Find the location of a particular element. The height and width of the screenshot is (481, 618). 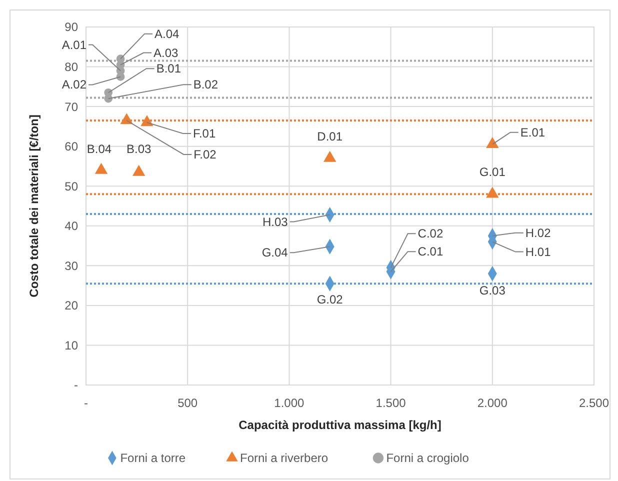

annotation: G.02 is located at coordinates (330, 299).